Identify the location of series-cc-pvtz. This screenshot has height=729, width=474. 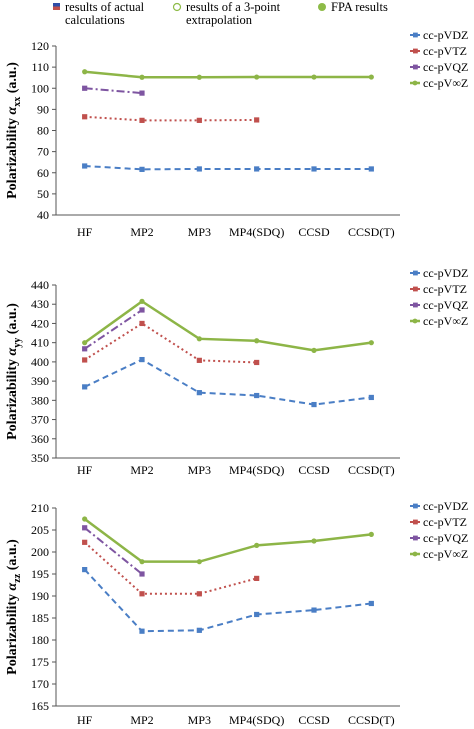
(171, 568).